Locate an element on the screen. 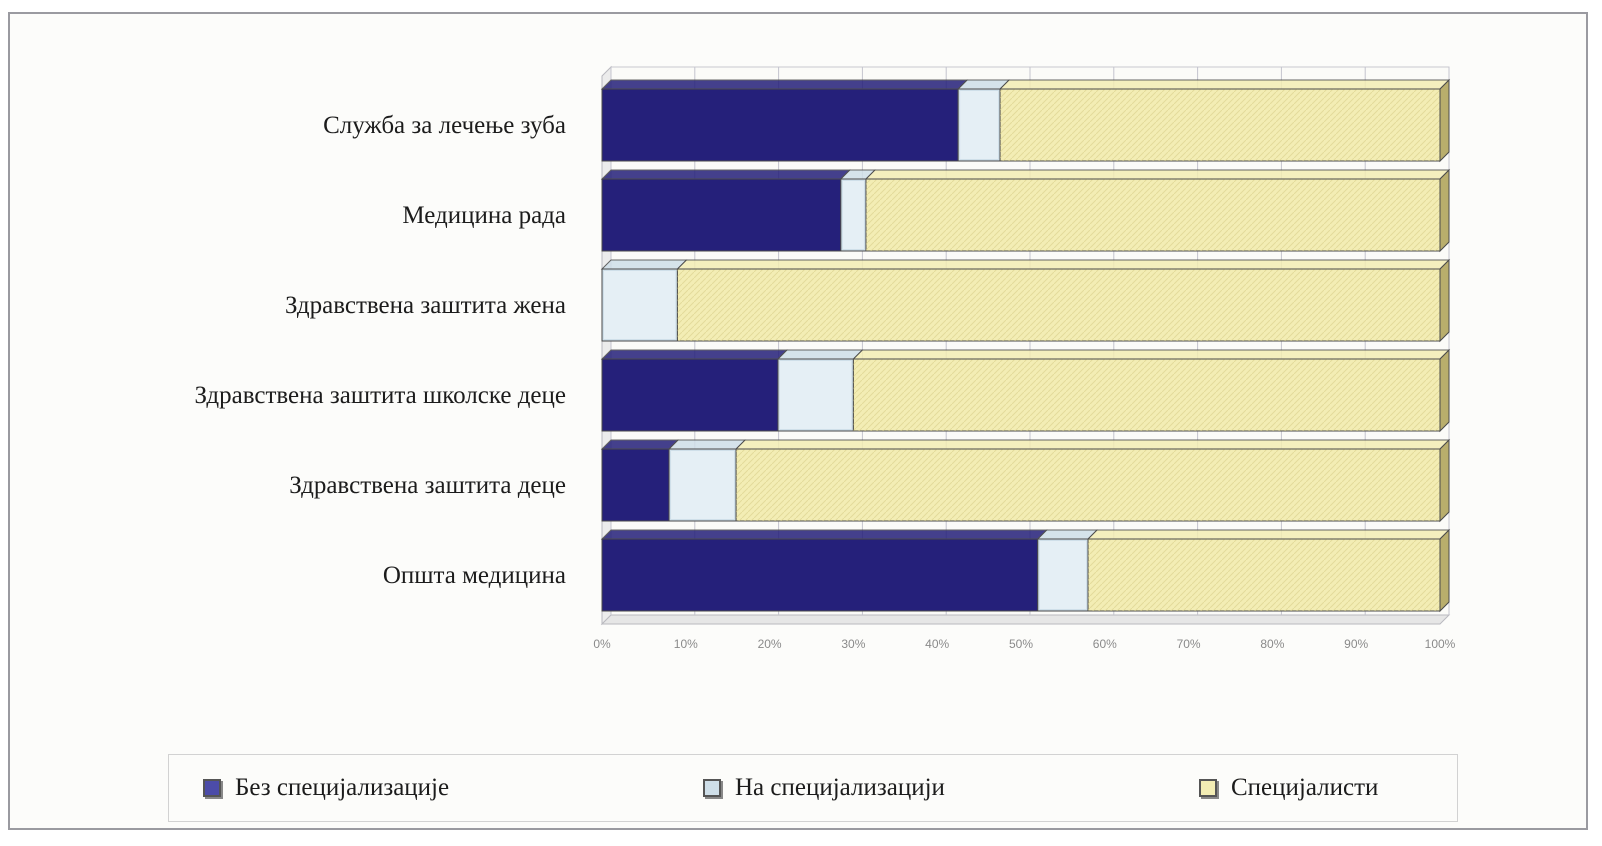  x-tick-label-7: 70% is located at coordinates (1189, 644).